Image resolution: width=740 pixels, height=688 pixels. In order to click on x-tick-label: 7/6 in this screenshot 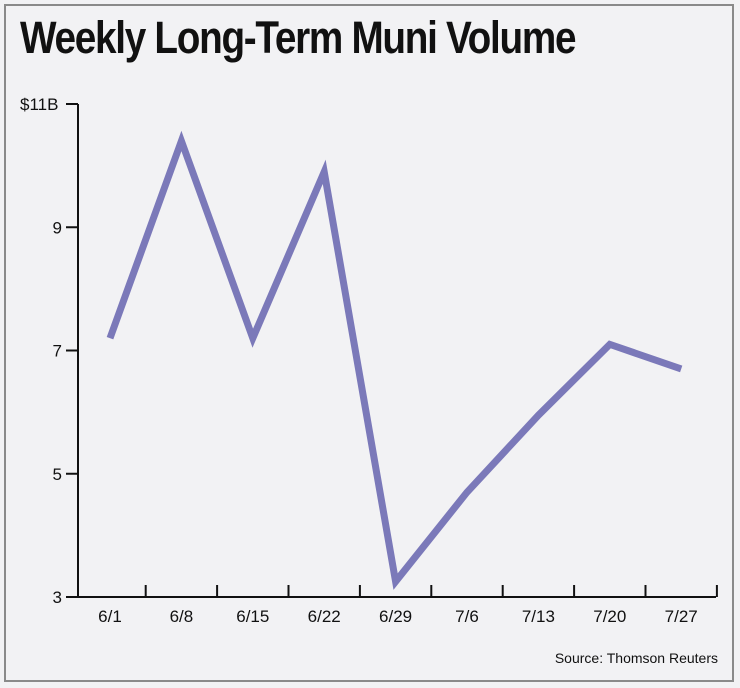, I will do `click(467, 616)`.